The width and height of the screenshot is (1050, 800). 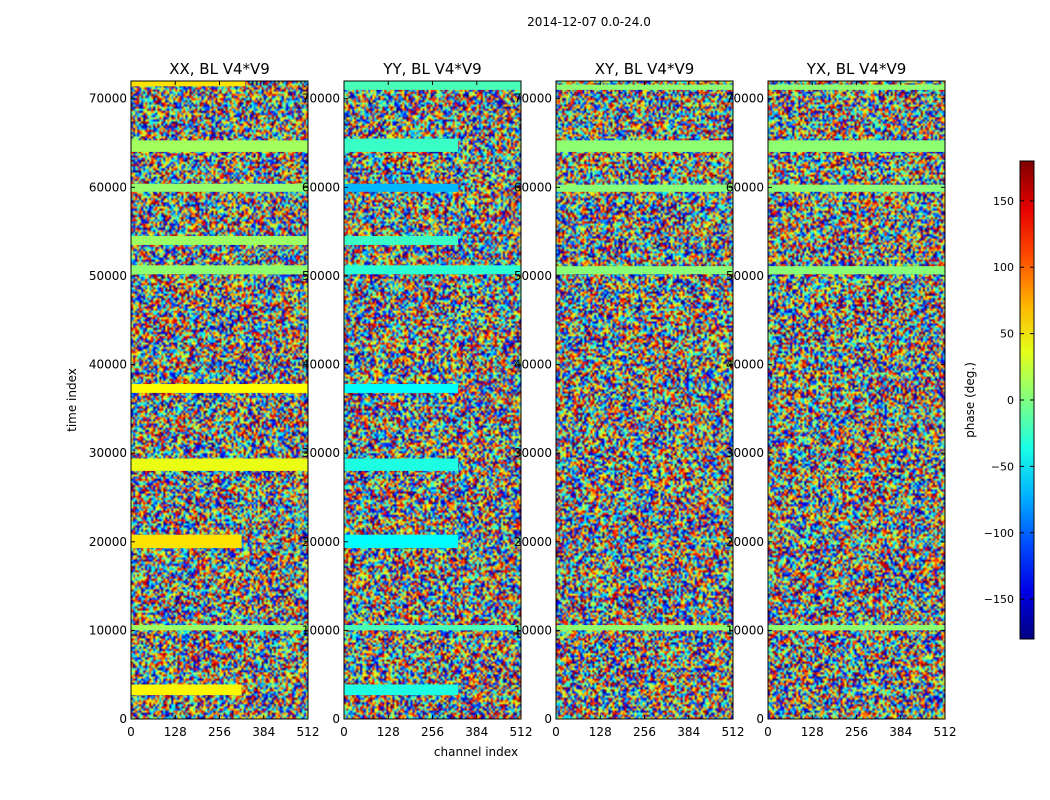 I want to click on panel-title: YY, BL V4*V9, so click(x=431, y=69).